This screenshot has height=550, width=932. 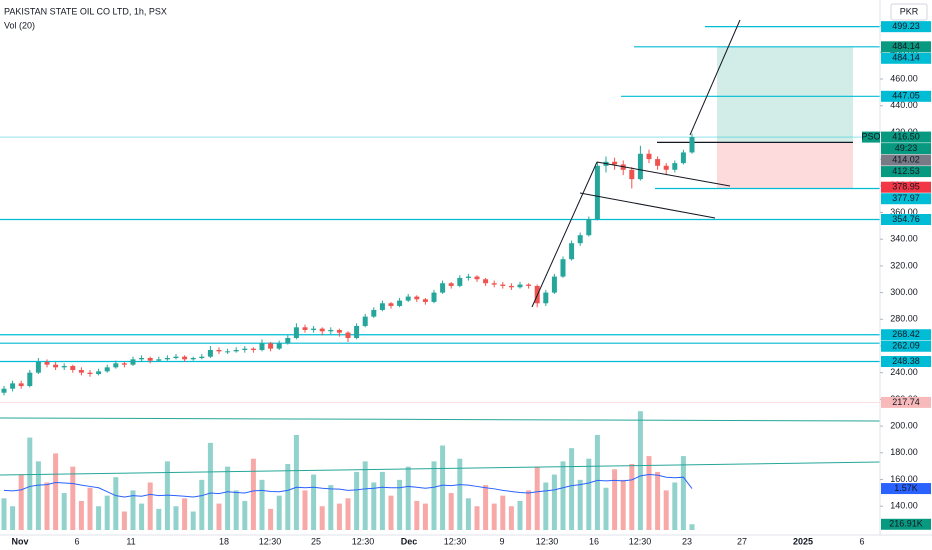 I want to click on y-tick-label: 180.00, so click(x=904, y=452).